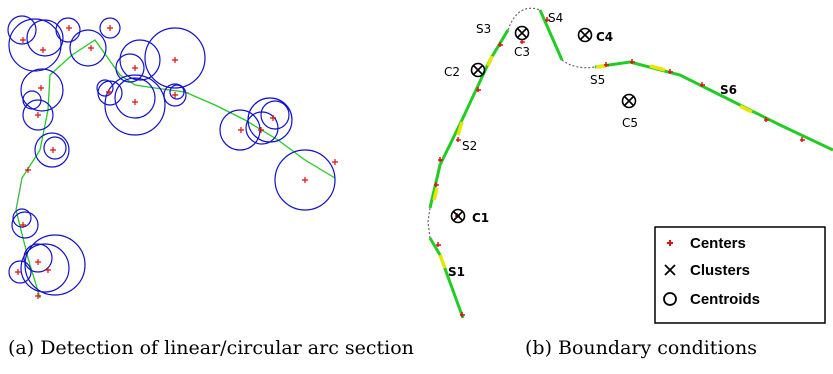 The image size is (833, 374). What do you see at coordinates (728, 90) in the screenshot?
I see `segment-label-s6: S6` at bounding box center [728, 90].